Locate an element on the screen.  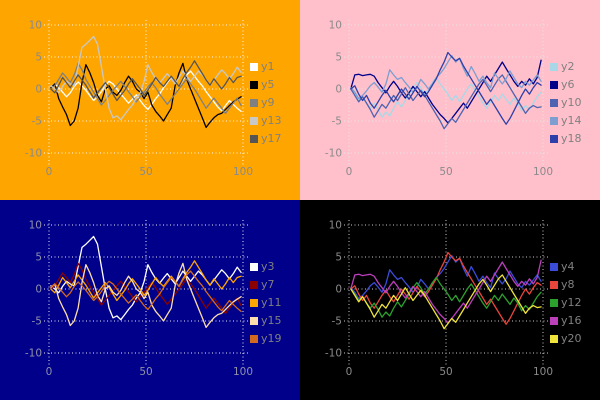
legend-label-y12: y12 is located at coordinates (571, 302).